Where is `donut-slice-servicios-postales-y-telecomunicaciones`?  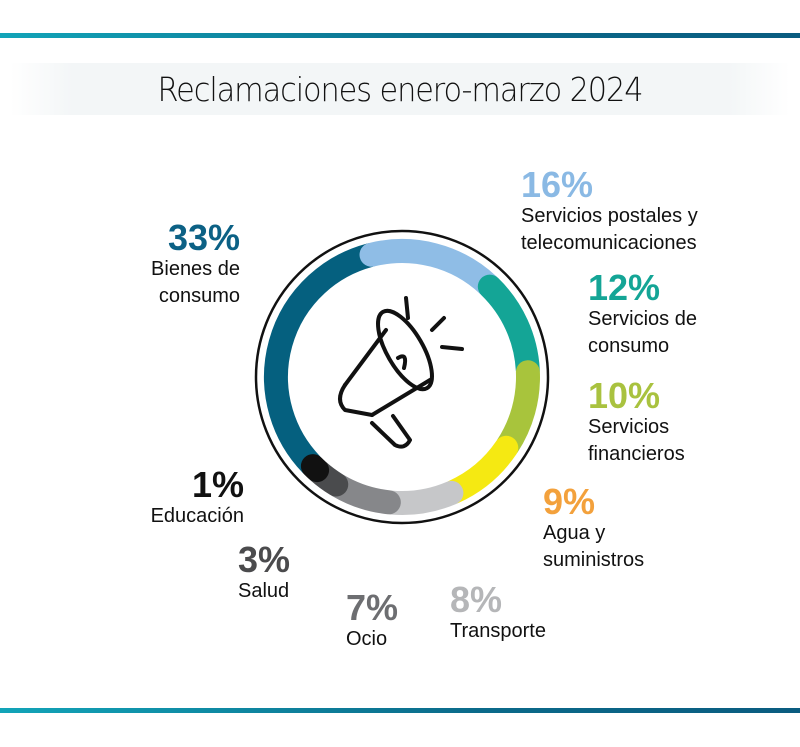
donut-slice-servicios-postales-y-telecomunicaciones is located at coordinates (430, 268).